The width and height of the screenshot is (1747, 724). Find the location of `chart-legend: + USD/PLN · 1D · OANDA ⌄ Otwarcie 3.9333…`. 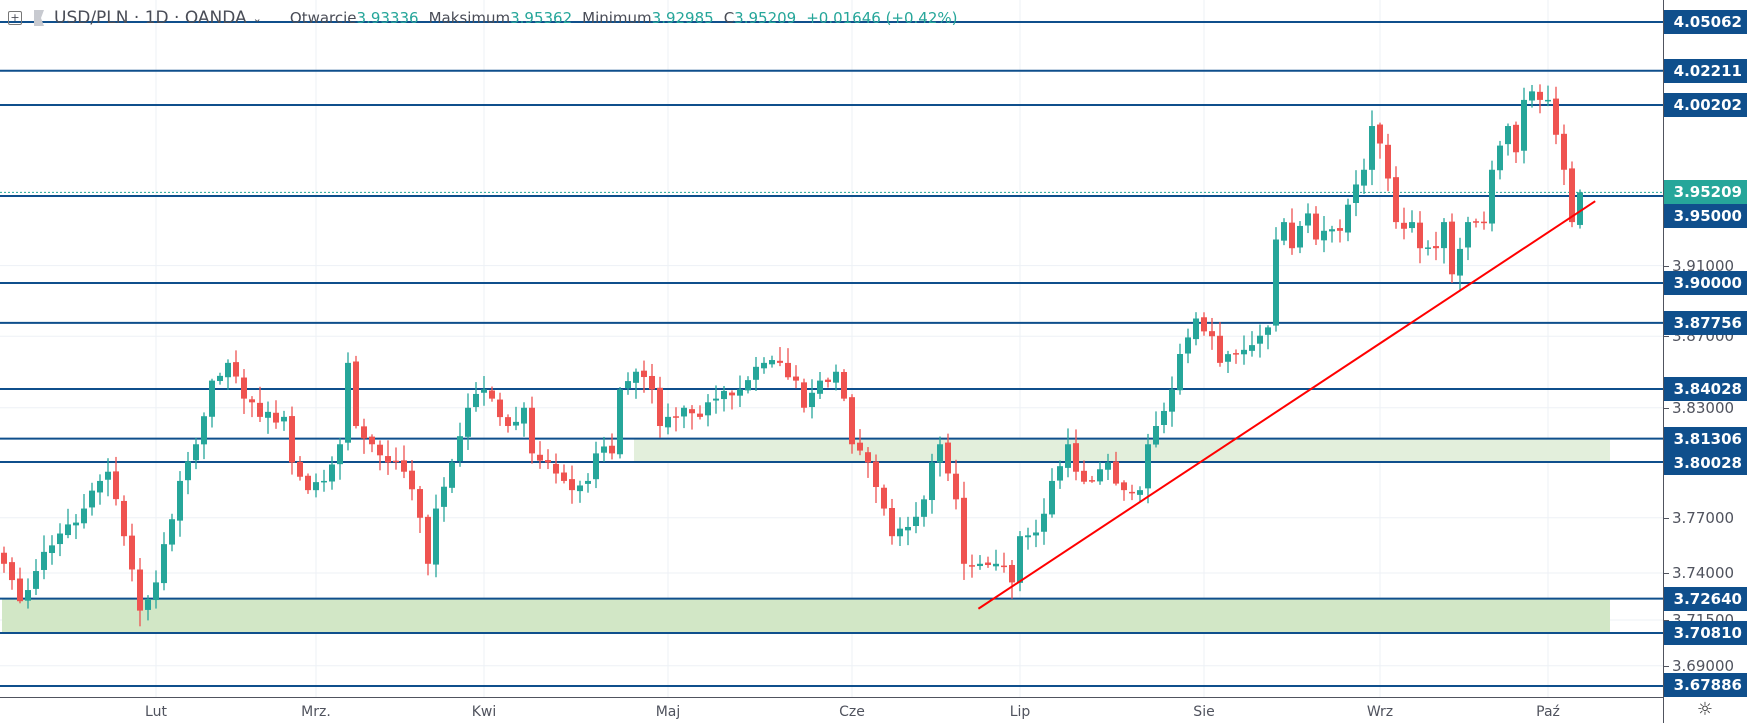

chart-legend: + USD/PLN · 1D · OANDA ⌄ Otwarcie 3.9333… is located at coordinates (488, 18).